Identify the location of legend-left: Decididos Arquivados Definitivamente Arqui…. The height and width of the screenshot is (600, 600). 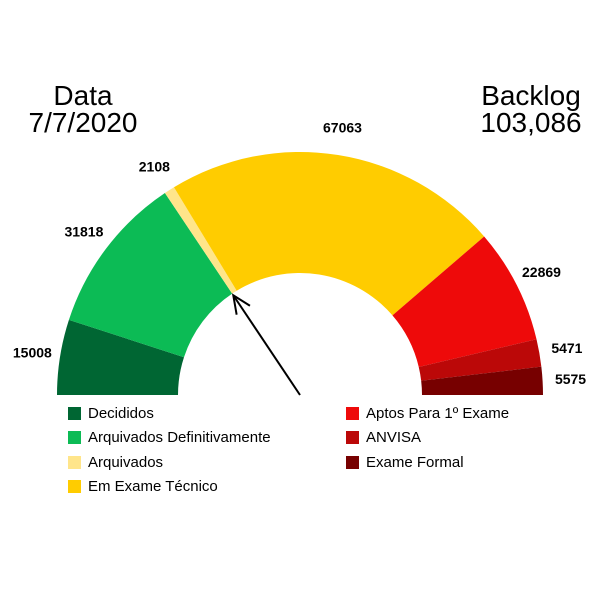
(169, 450).